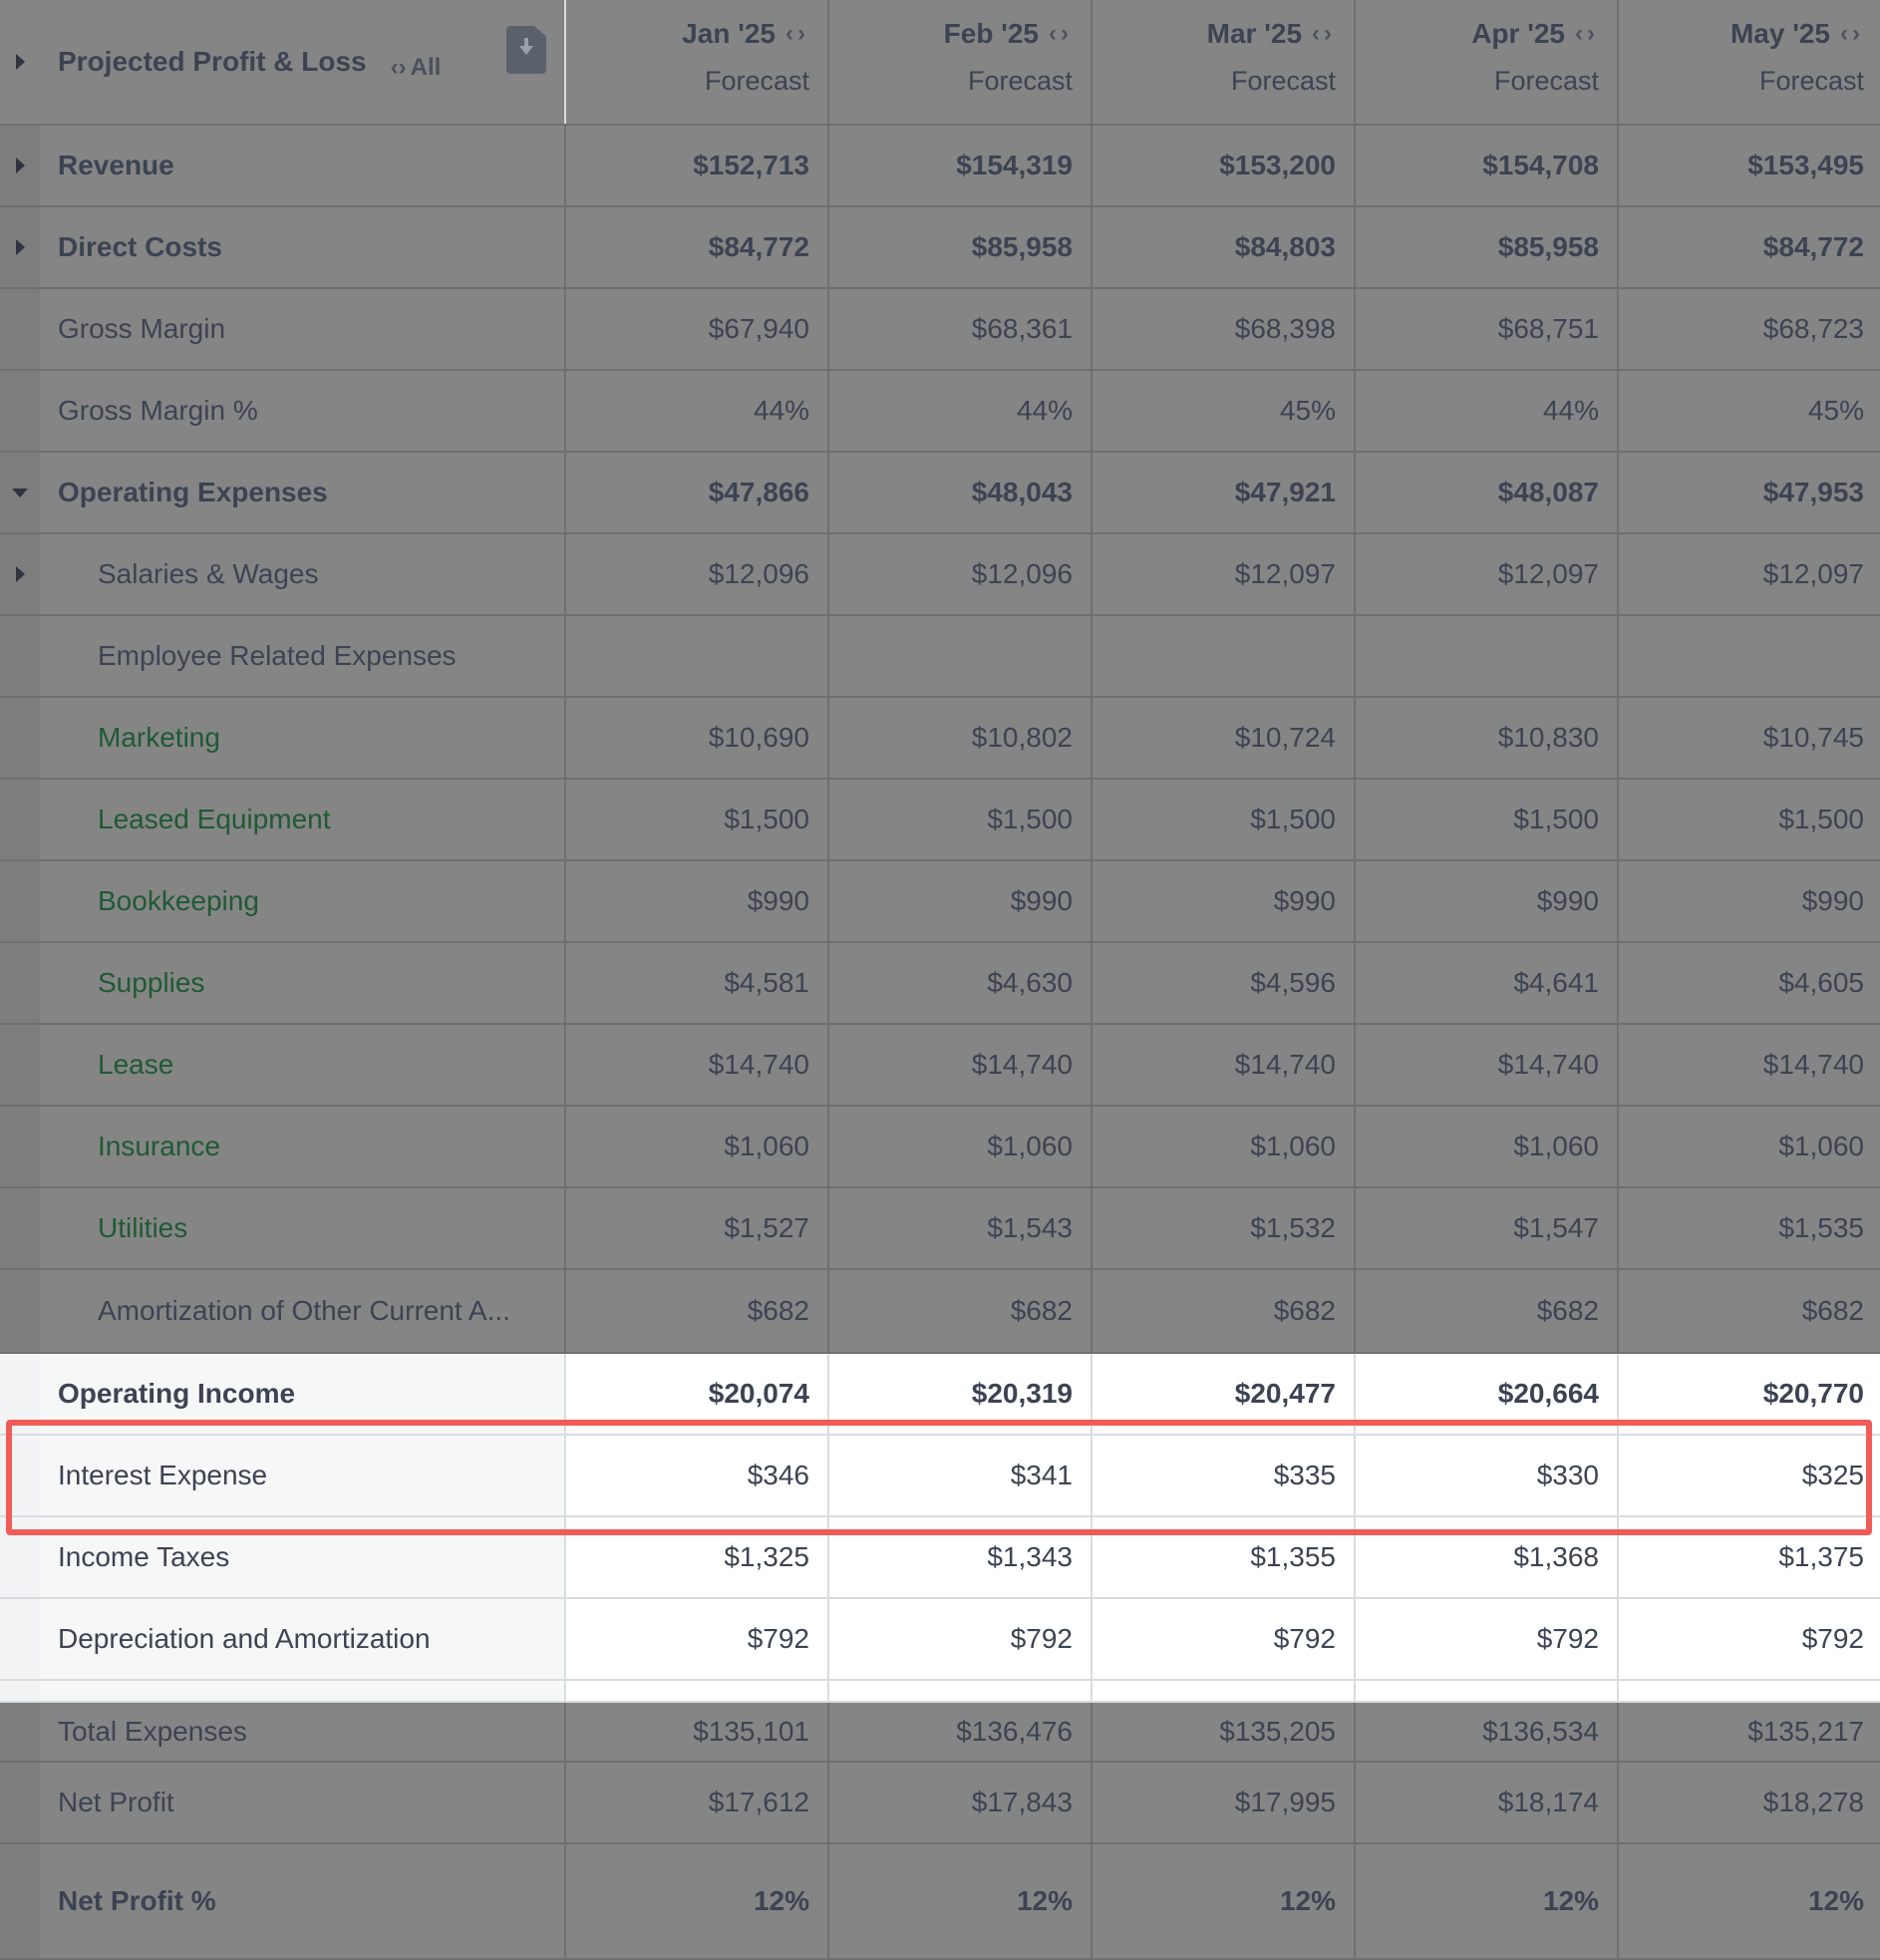  I want to click on table-cell: $20,664, so click(1488, 1394).